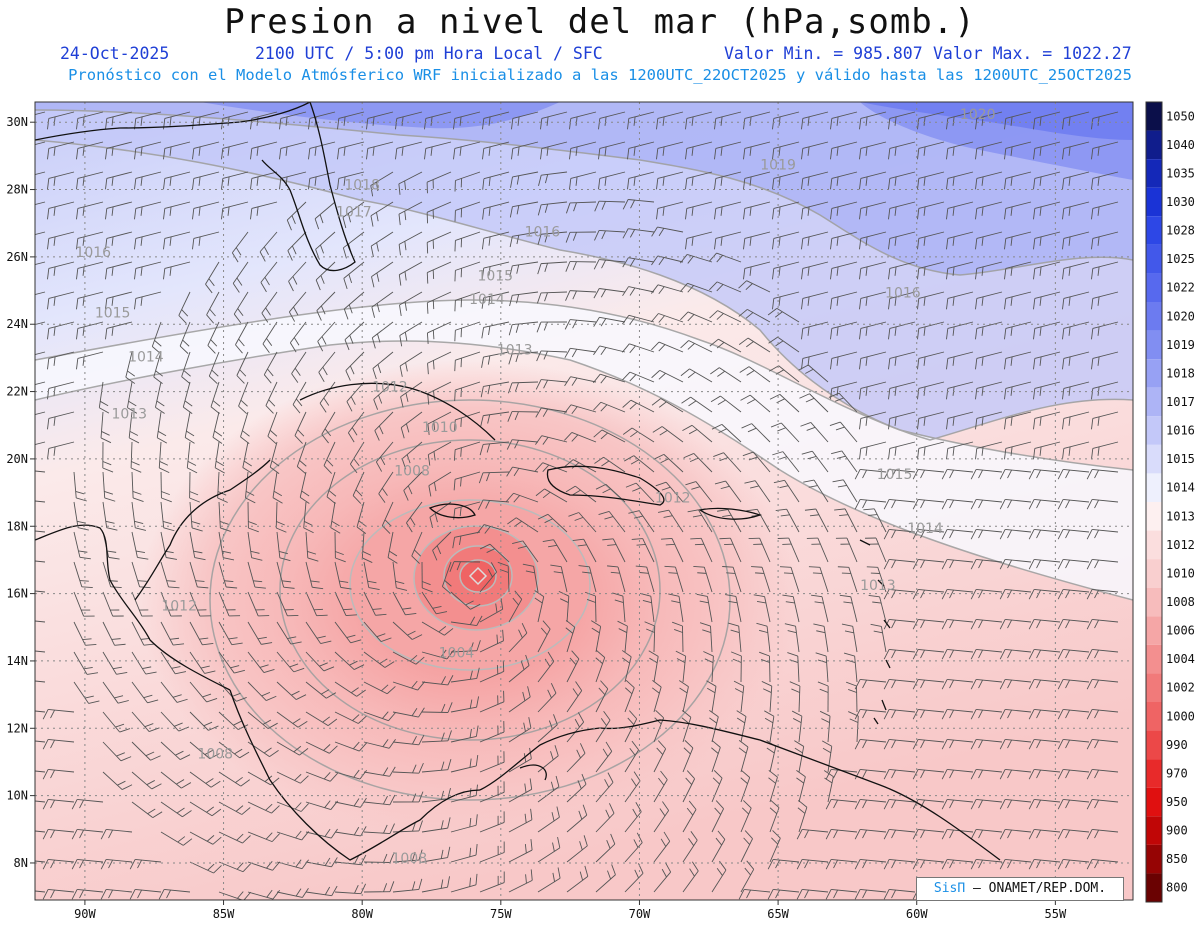 This screenshot has height=927, width=1200. I want to click on colorbar-label: 1016, so click(1180, 431).